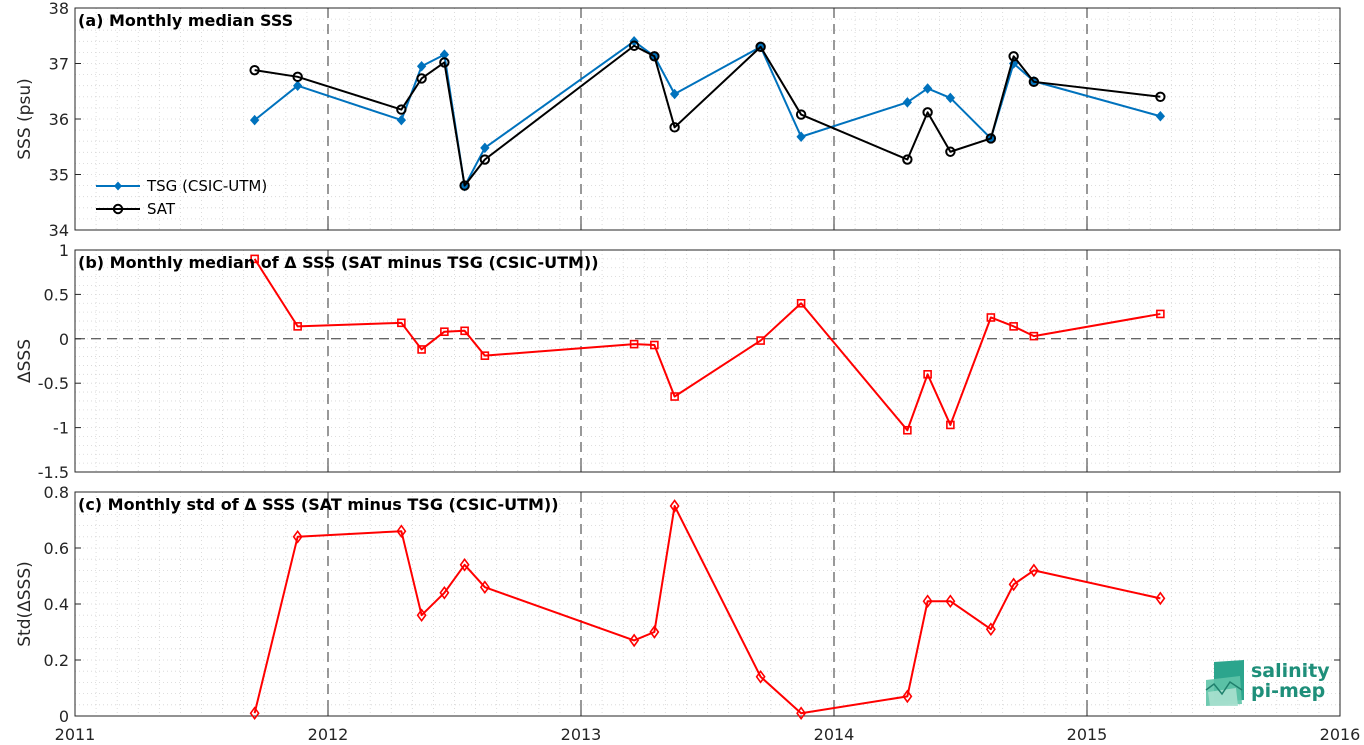  I want to click on panel-title: (a) Monthly median SSS, so click(185, 20).